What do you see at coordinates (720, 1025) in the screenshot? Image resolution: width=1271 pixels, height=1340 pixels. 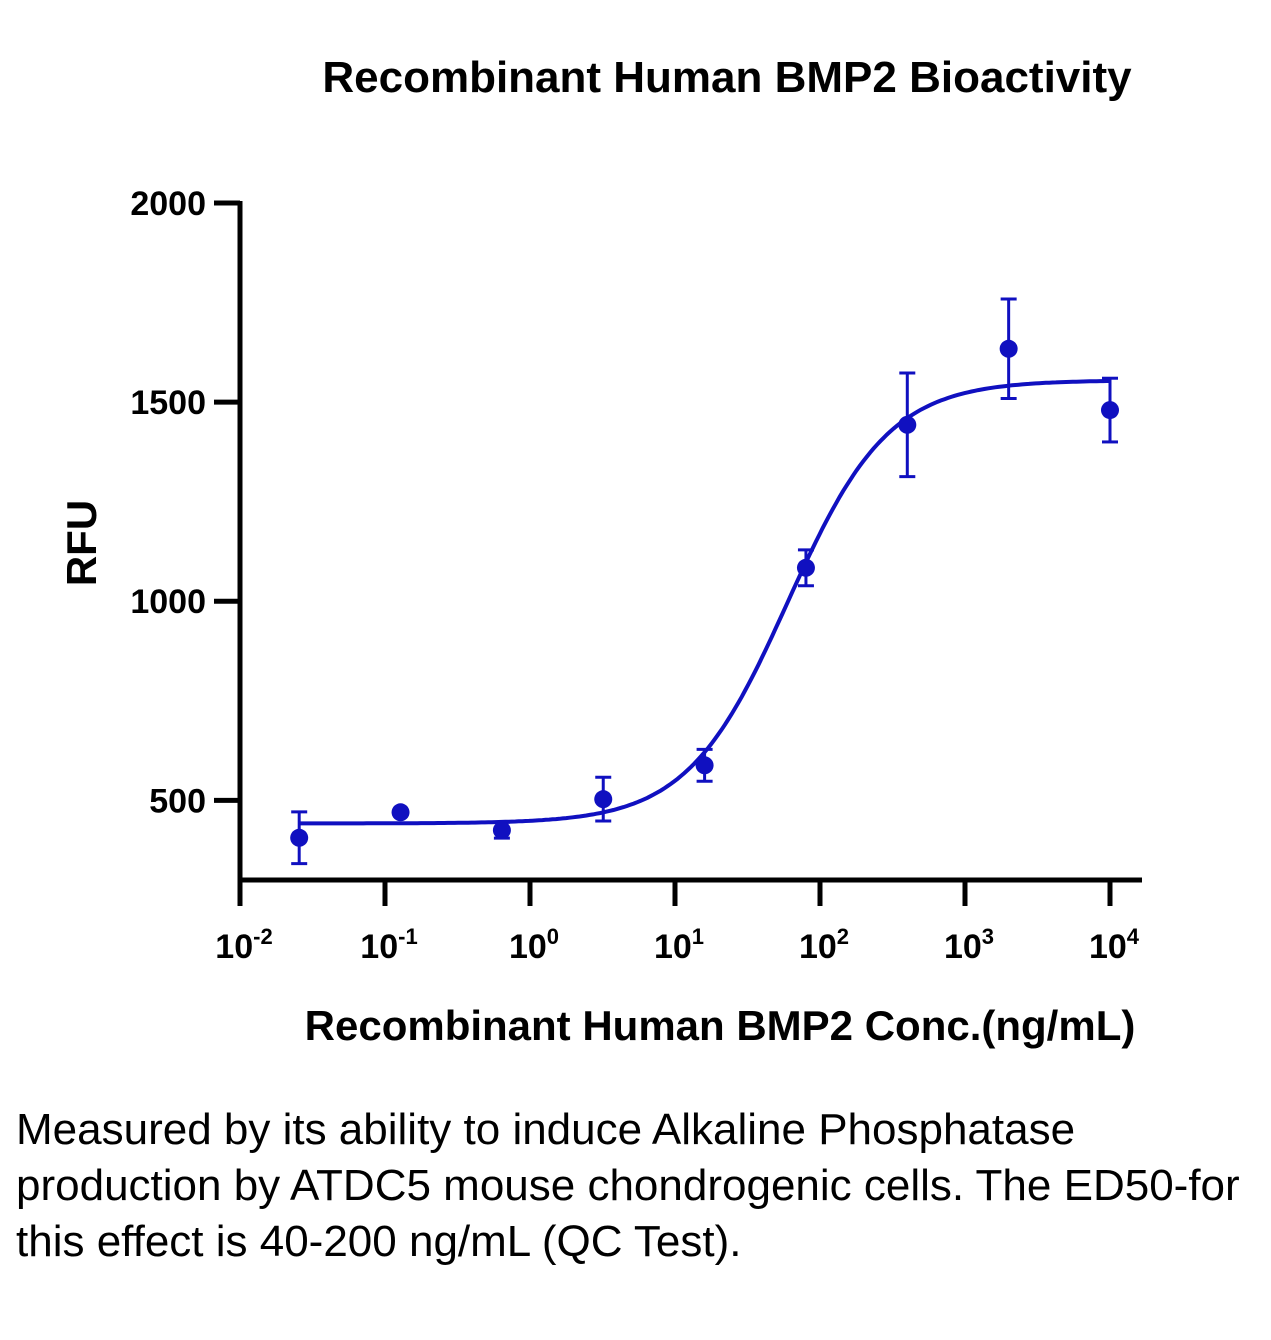 I see `x-axis-label: Recombinant Human BMP2 Conc.(ng/mL)` at bounding box center [720, 1025].